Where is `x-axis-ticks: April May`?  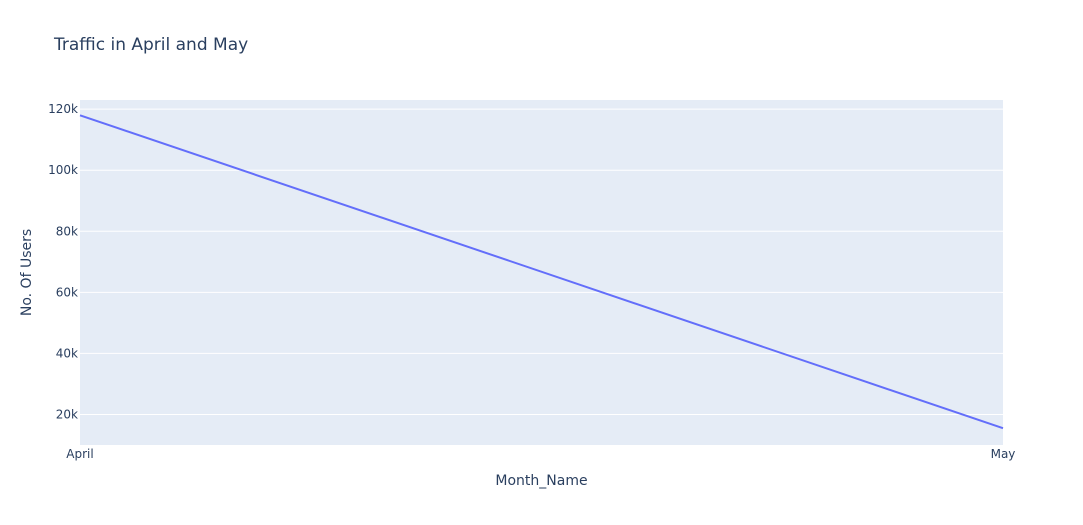
x-axis-ticks: April May is located at coordinates (540, 454).